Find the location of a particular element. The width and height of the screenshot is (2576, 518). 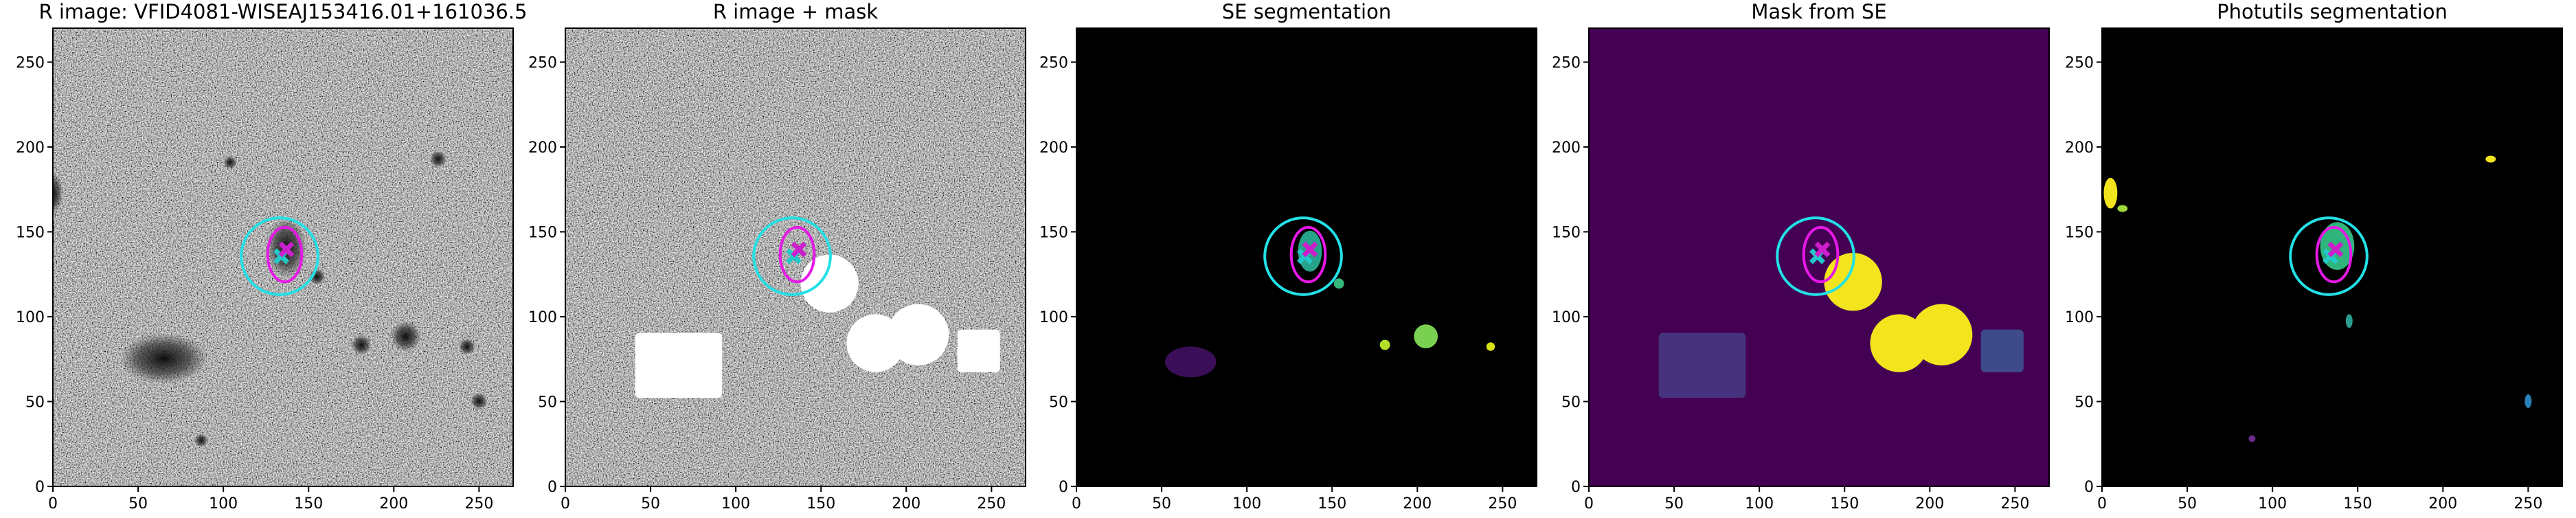

panel-title: Mask from SE is located at coordinates (1818, 11).